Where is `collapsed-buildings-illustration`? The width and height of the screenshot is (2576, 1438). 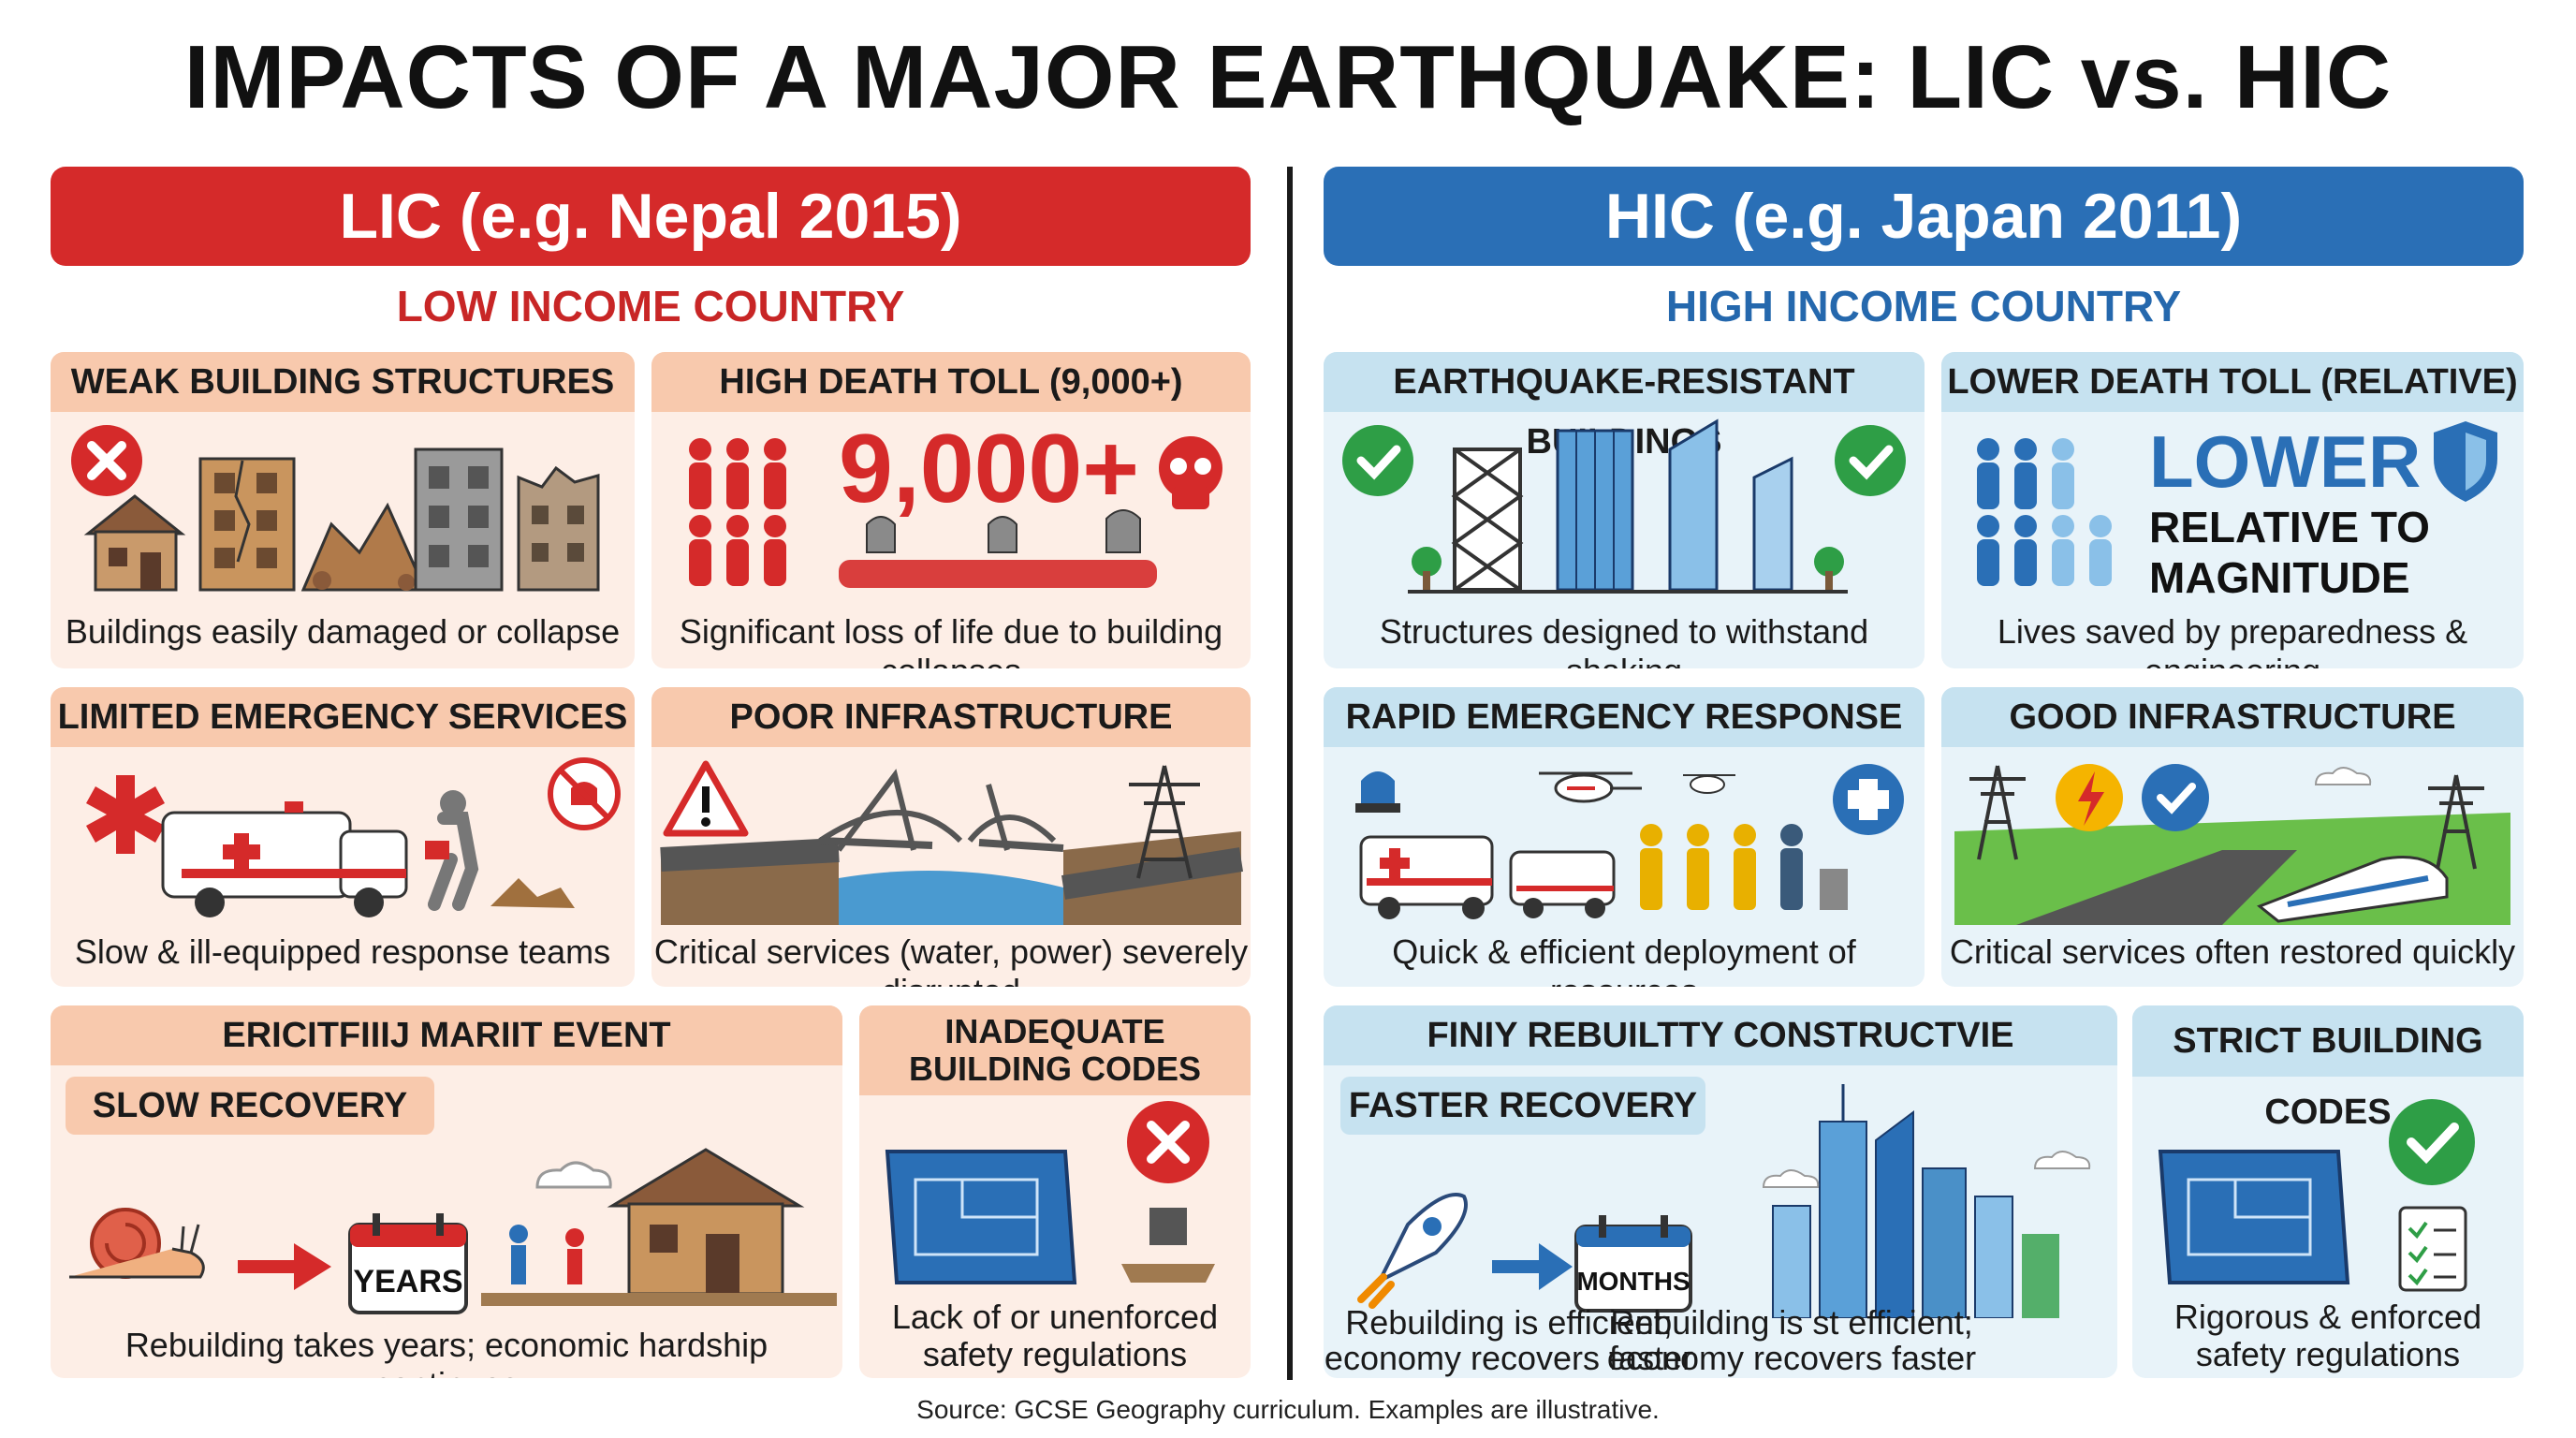 collapsed-buildings-illustration is located at coordinates (335, 509).